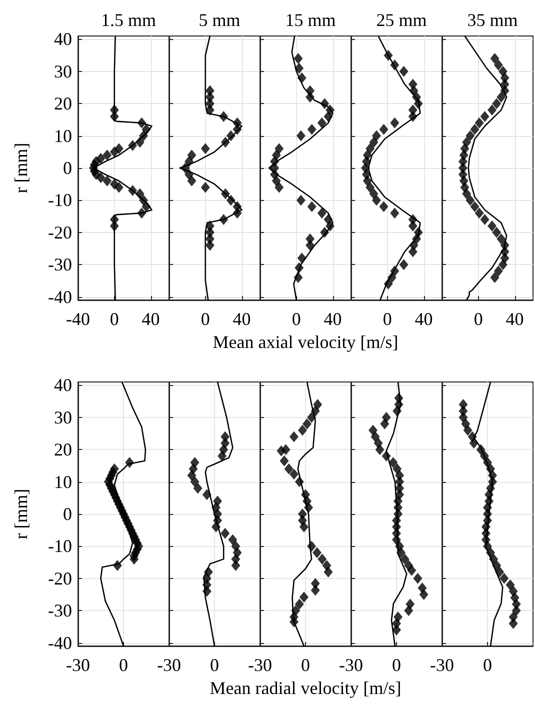 Image resolution: width=535 pixels, height=711 pixels. Describe the element at coordinates (492, 20) in the screenshot. I see `chart-title: 35 mm` at that location.